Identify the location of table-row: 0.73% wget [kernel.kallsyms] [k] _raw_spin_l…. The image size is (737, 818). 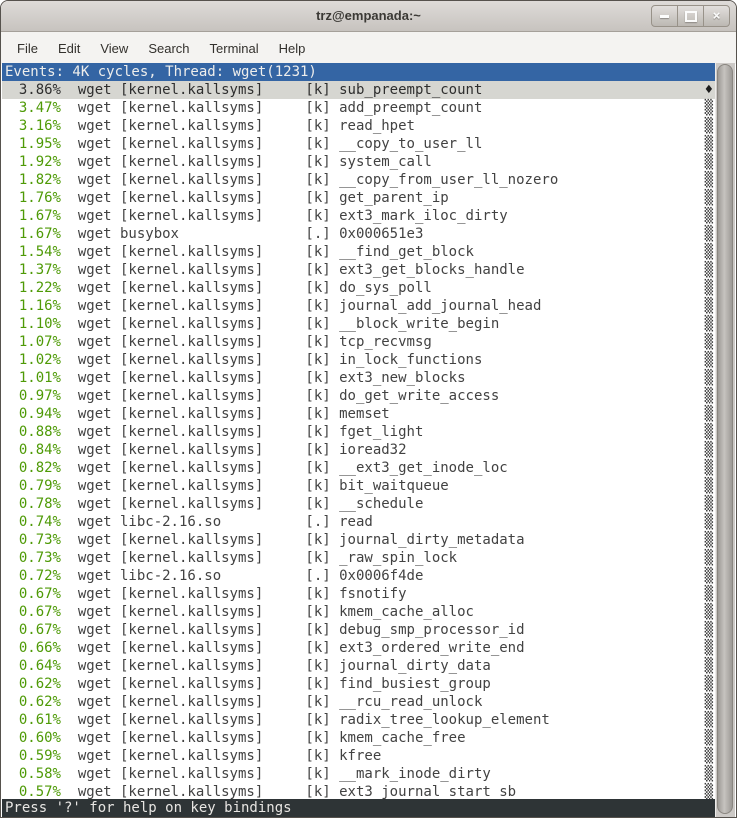
(360, 558).